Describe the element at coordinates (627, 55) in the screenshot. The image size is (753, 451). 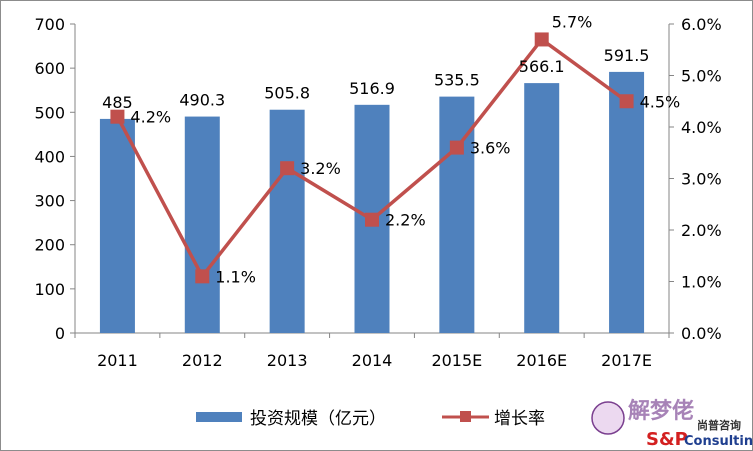
I see `bar-value-label: 591.5` at that location.